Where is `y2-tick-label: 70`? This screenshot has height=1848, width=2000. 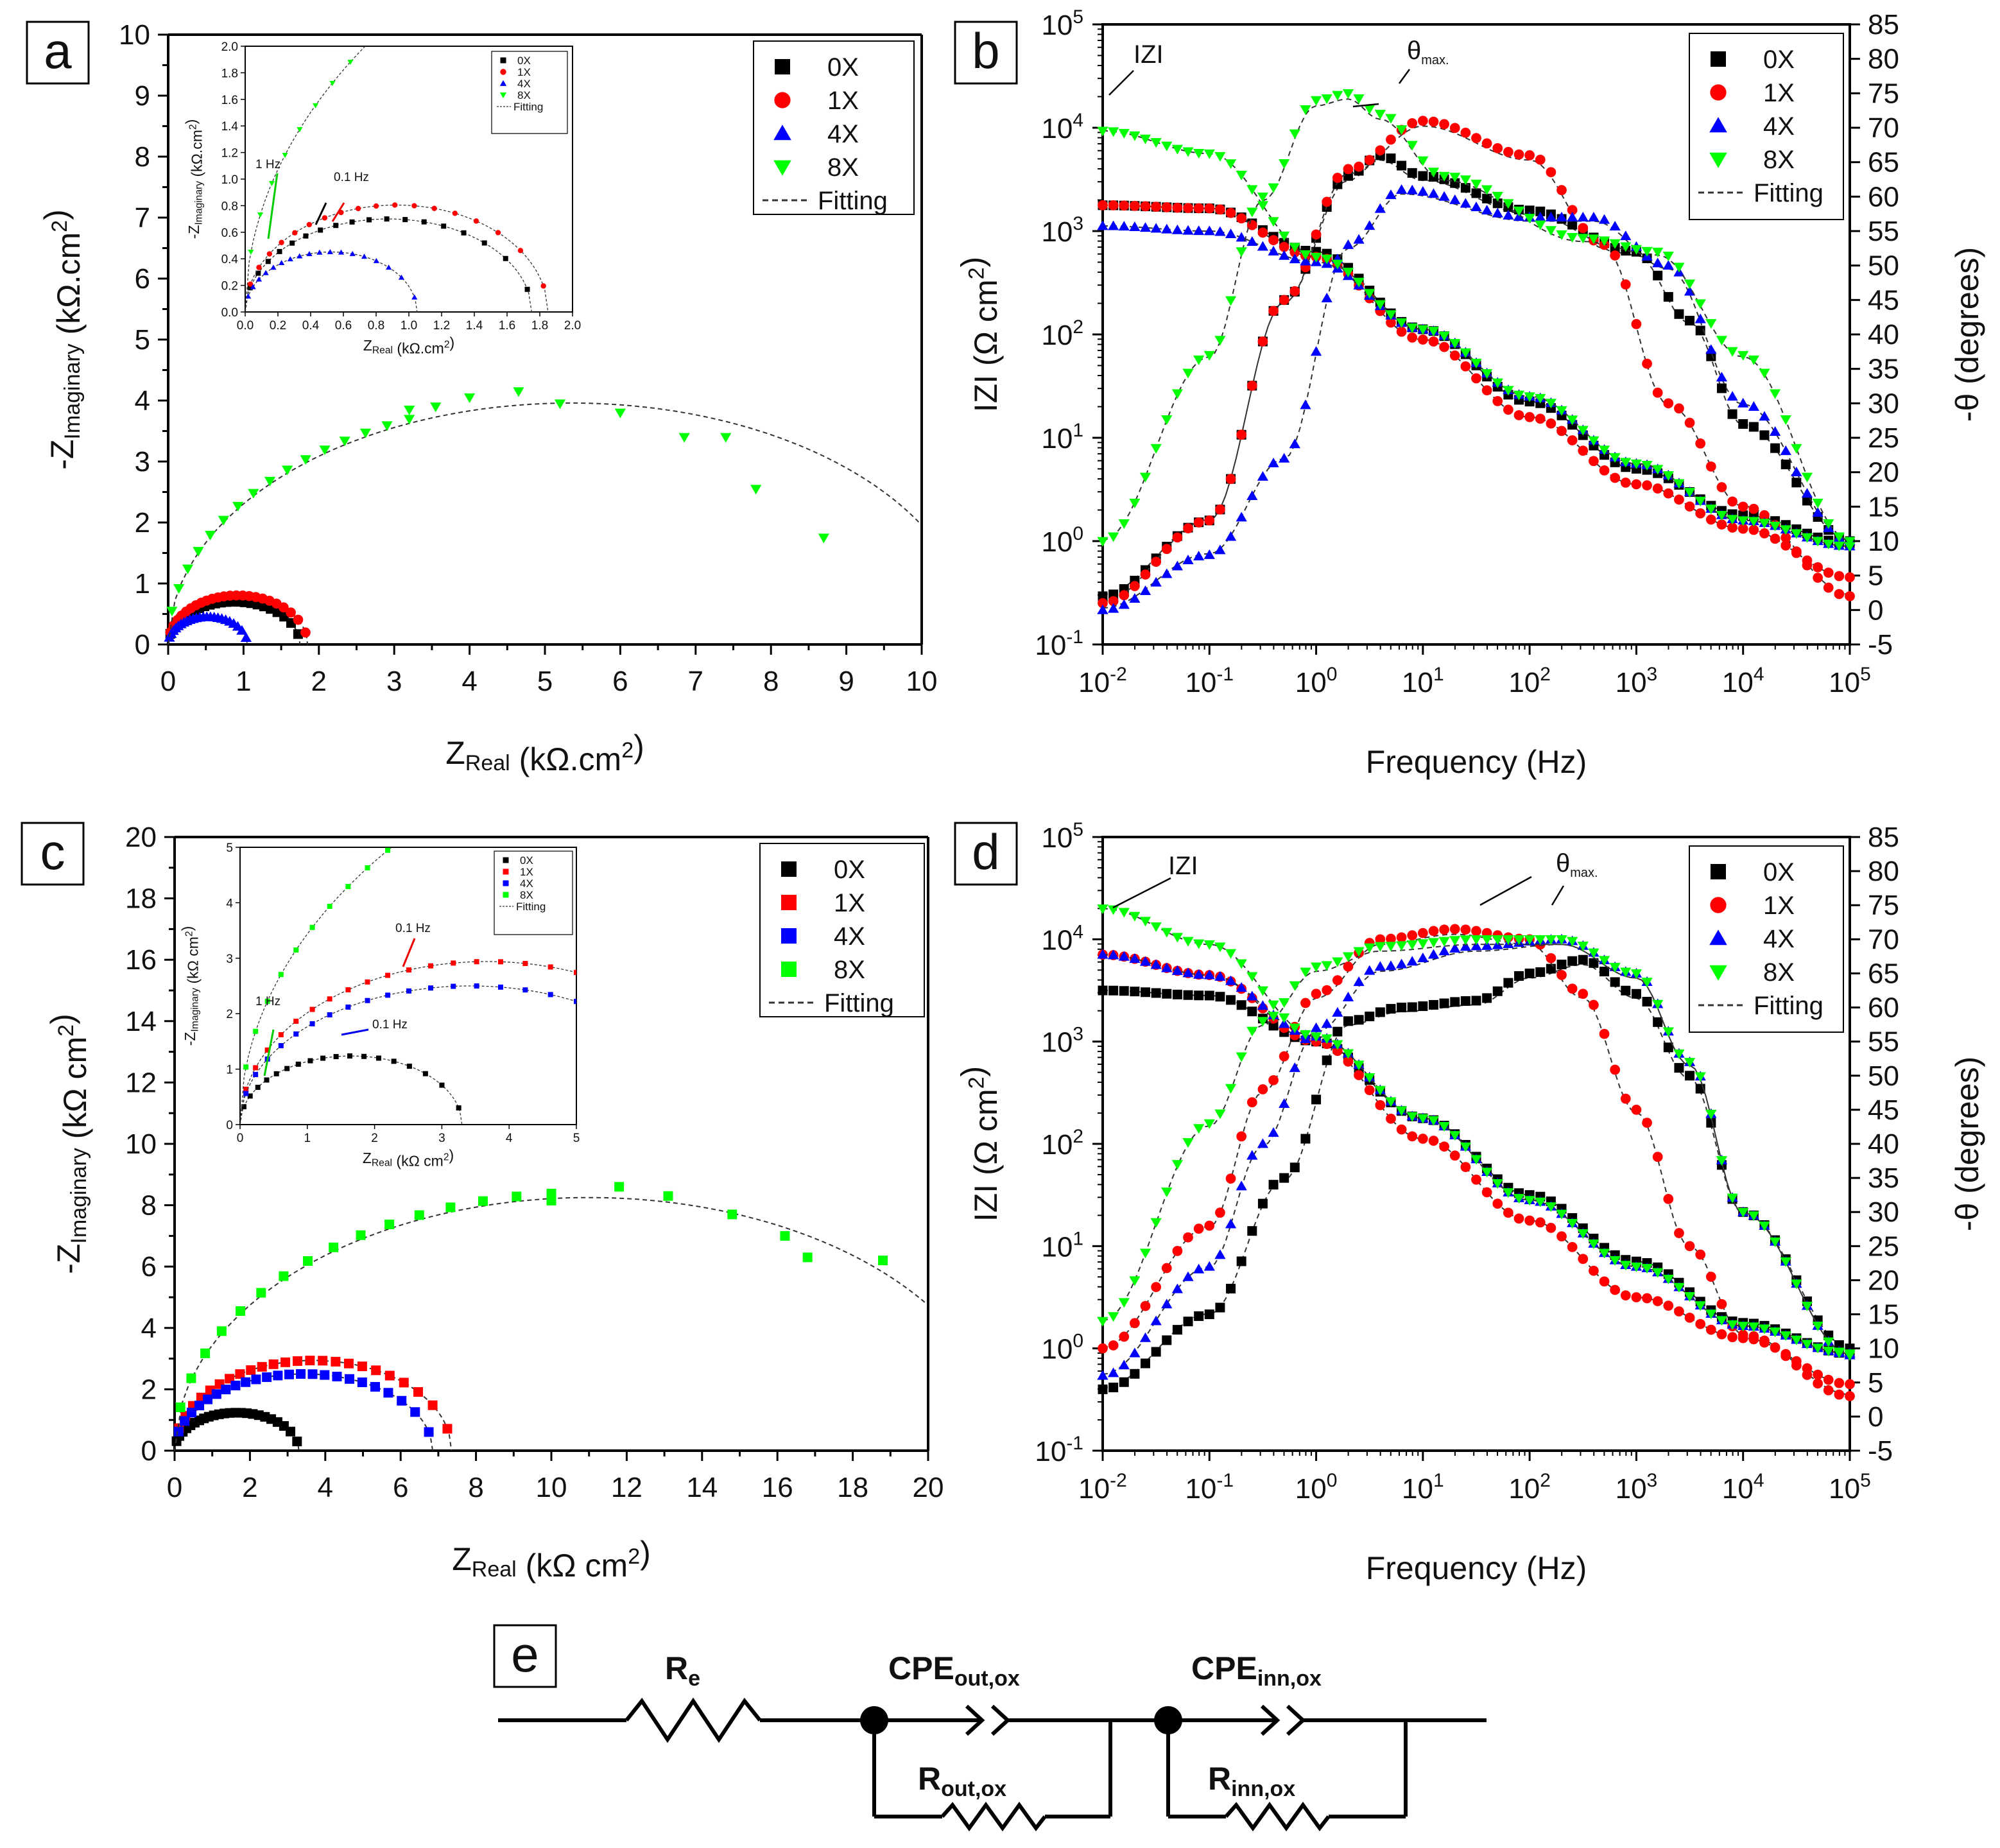
y2-tick-label: 70 is located at coordinates (1883, 128).